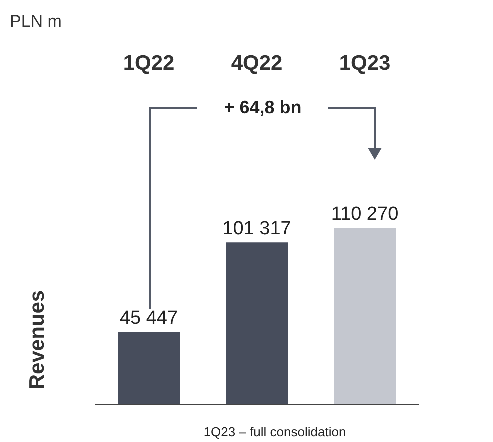  Describe the element at coordinates (275, 432) in the screenshot. I see `text: 1Q23 – full consolidation` at that location.